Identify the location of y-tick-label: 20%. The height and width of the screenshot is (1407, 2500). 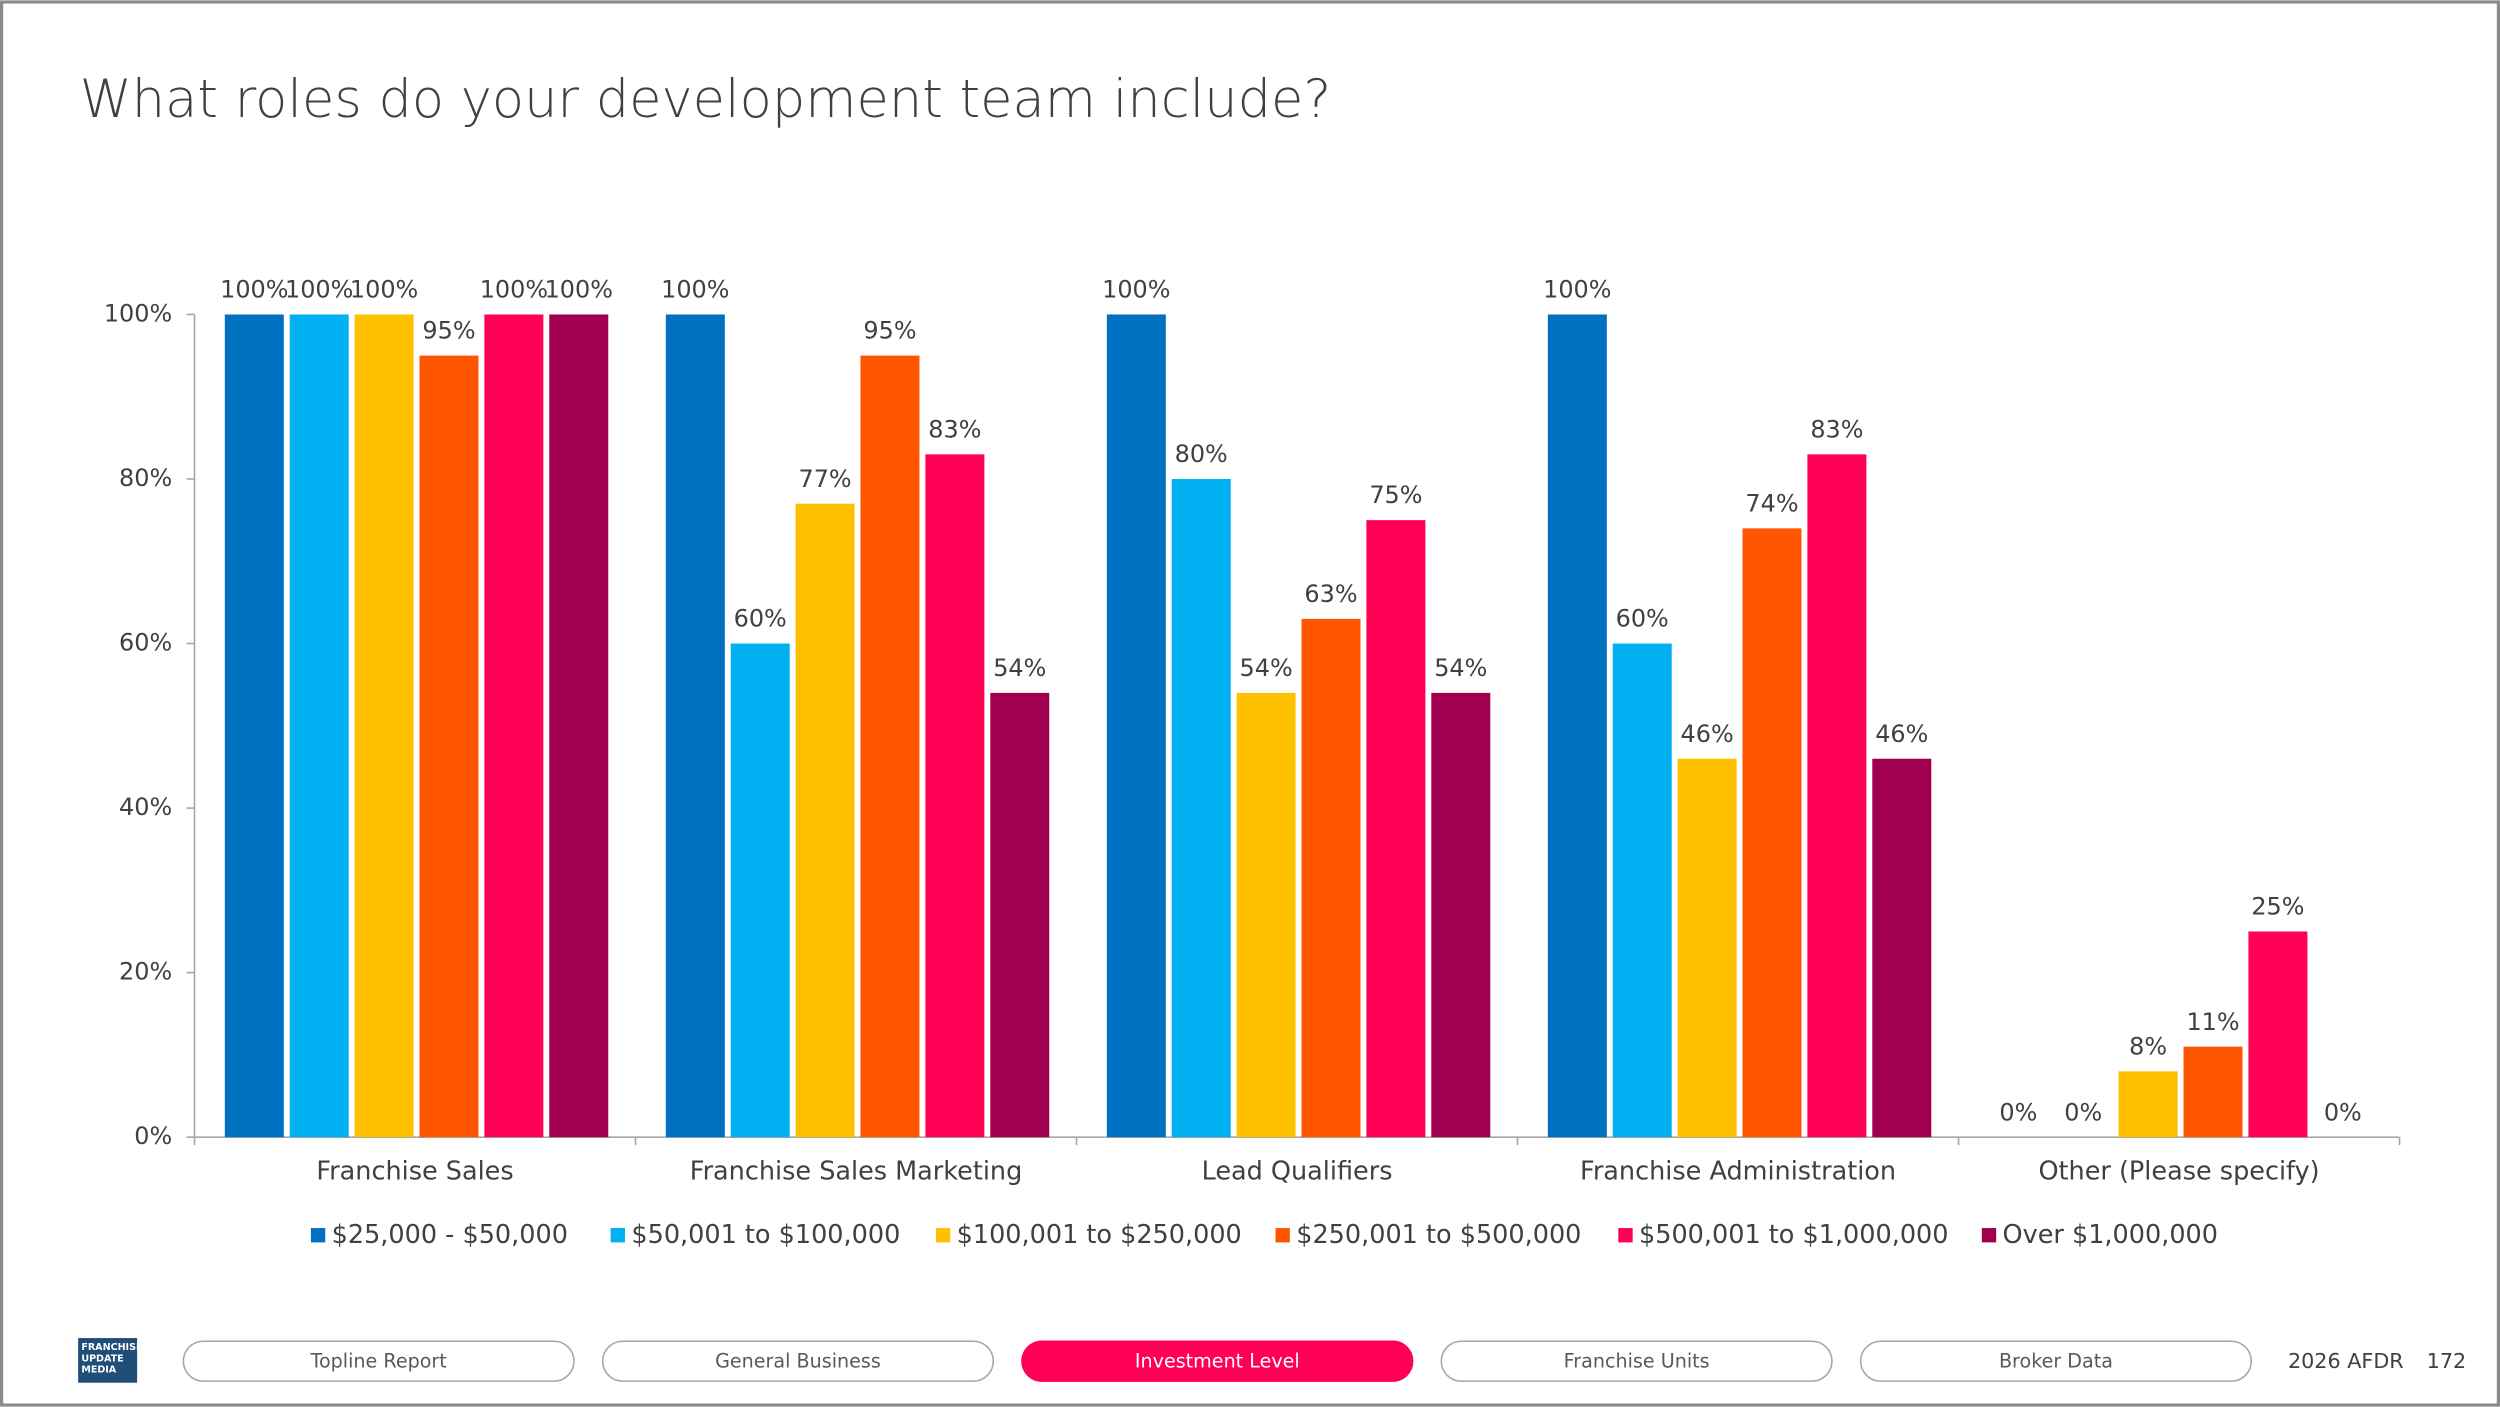
(145, 972).